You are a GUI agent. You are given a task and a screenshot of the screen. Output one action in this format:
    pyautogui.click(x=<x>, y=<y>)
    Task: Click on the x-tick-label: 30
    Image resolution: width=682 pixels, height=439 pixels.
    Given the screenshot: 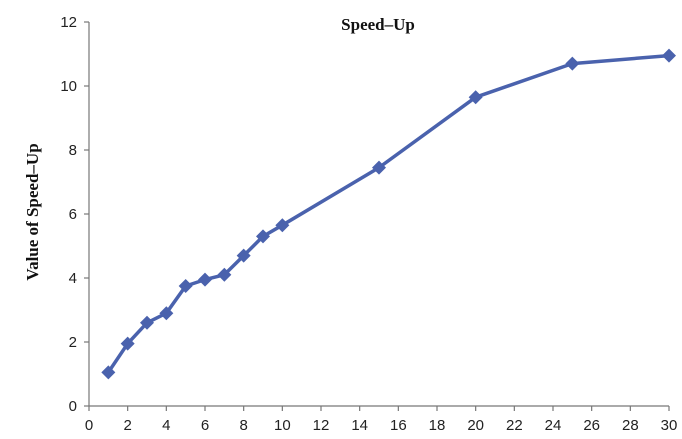 What is the action you would take?
    pyautogui.click(x=669, y=425)
    